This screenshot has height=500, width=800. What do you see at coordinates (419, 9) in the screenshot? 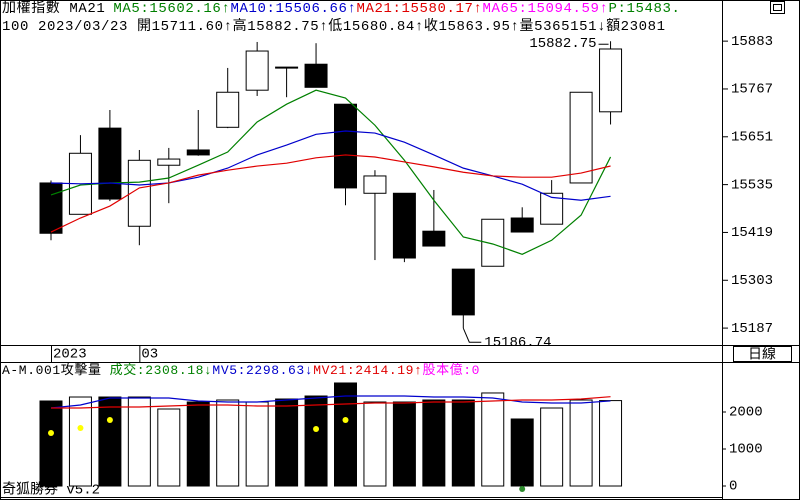
I see `legend-entry: MA21:15580.17↑` at bounding box center [419, 9].